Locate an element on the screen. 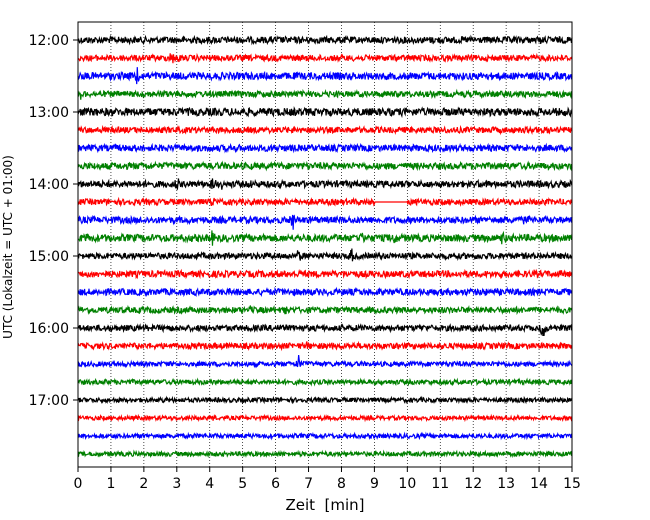 This screenshot has width=650, height=520. x-axis-ticks: 0 1 2 3 4 5 6 7 8 9 10 11 12 13 14 15 is located at coordinates (327, 479).